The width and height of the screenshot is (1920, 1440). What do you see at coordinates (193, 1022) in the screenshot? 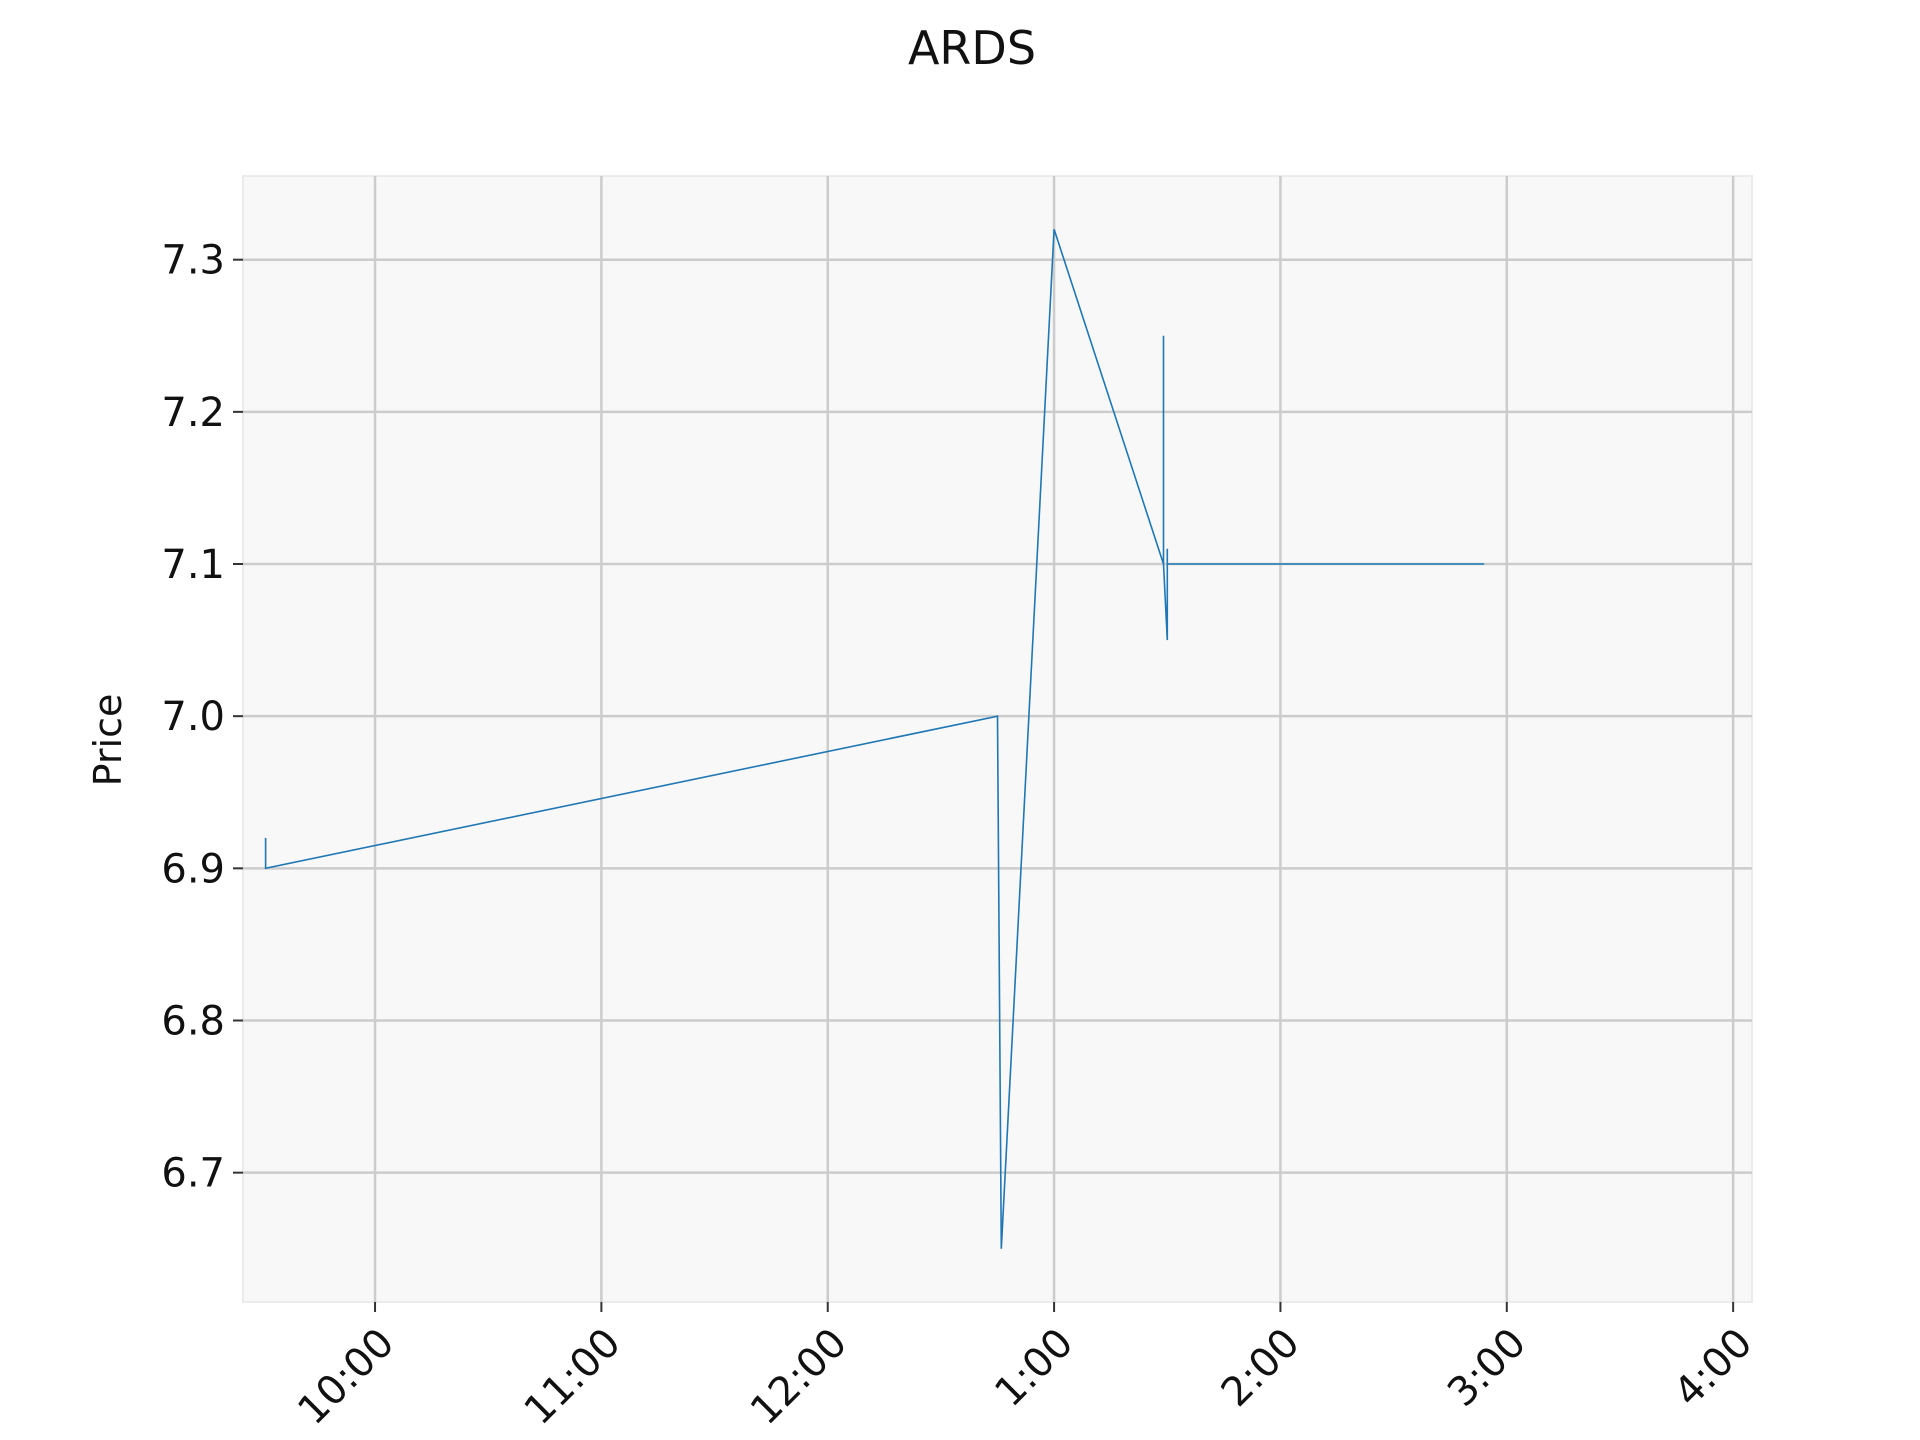
I see `y-tick-label: 6.8` at bounding box center [193, 1022].